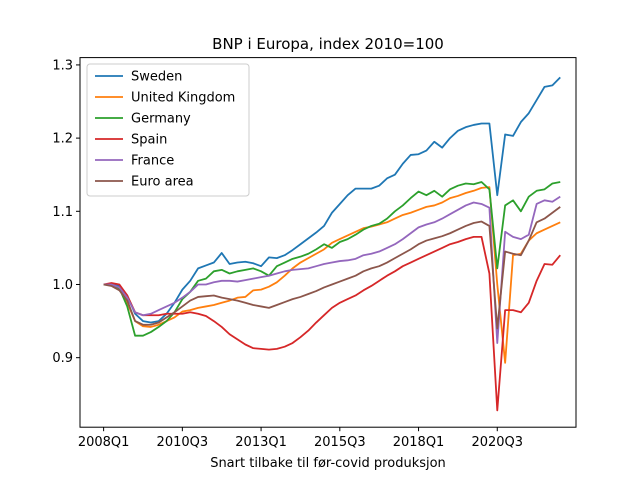 This screenshot has height=480, width=640. What do you see at coordinates (183, 98) in the screenshot?
I see `legend-entry-1: United Kingdom` at bounding box center [183, 98].